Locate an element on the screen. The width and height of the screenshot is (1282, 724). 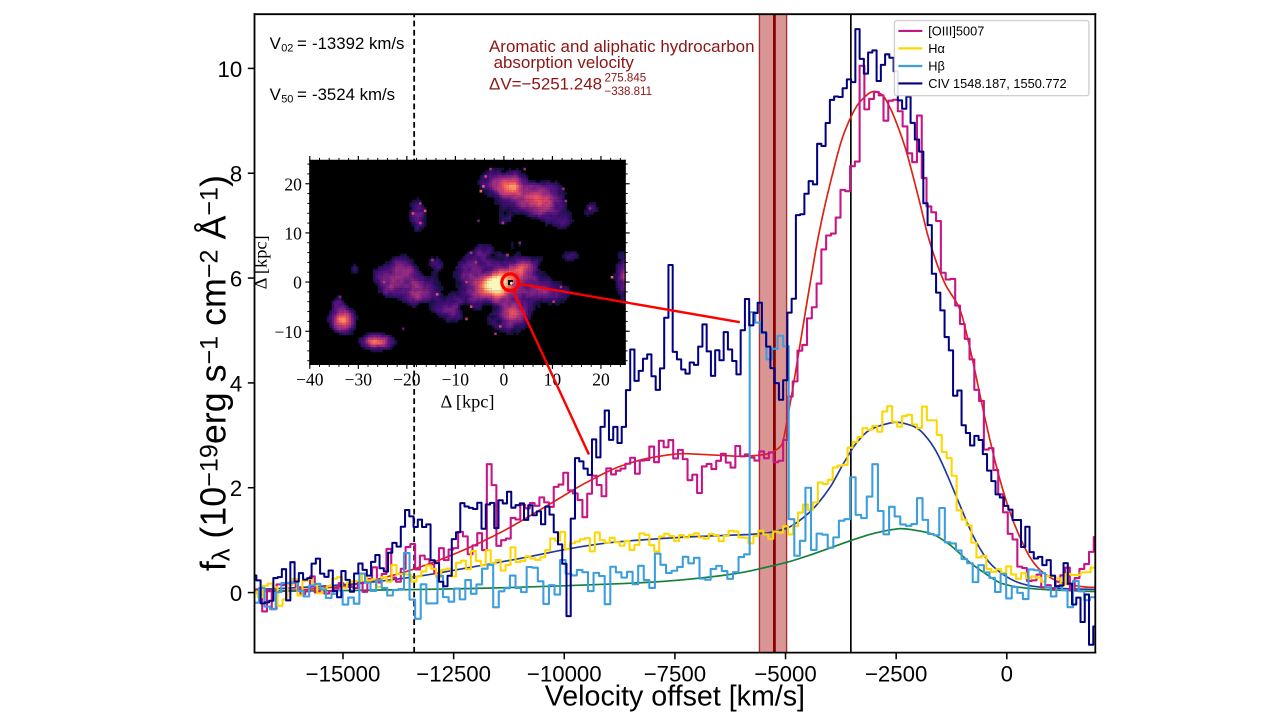
svg-text:Aromatic and aliphatic hydroca: Aromatic and aliphatic hydrocarbon is located at coordinates (622, 46).